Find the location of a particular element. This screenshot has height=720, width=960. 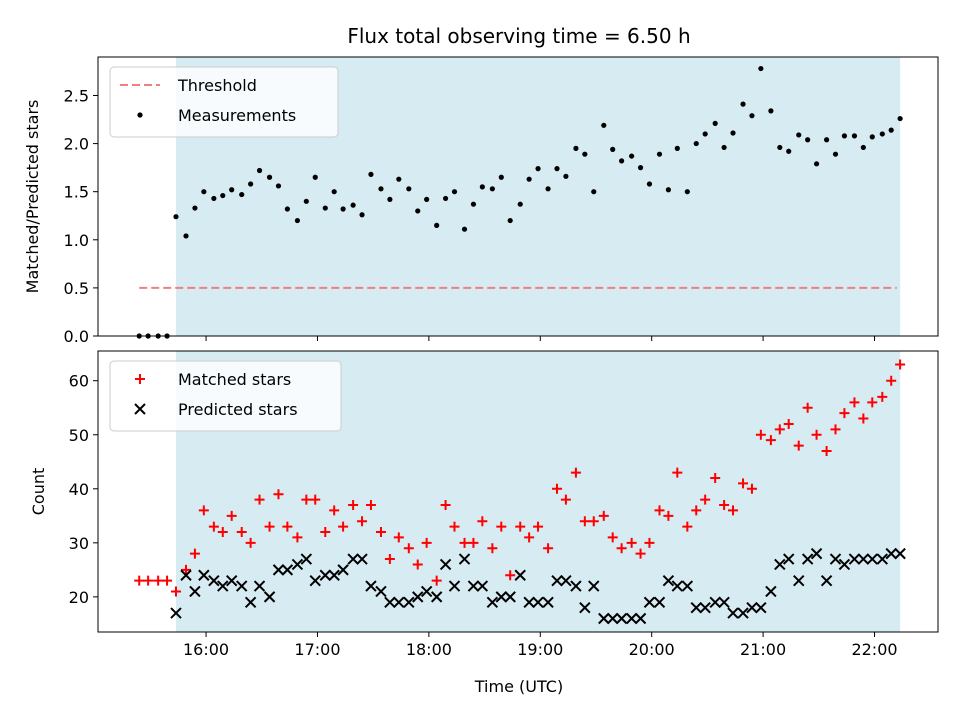

legend-label: Predicted stars is located at coordinates (238, 409).